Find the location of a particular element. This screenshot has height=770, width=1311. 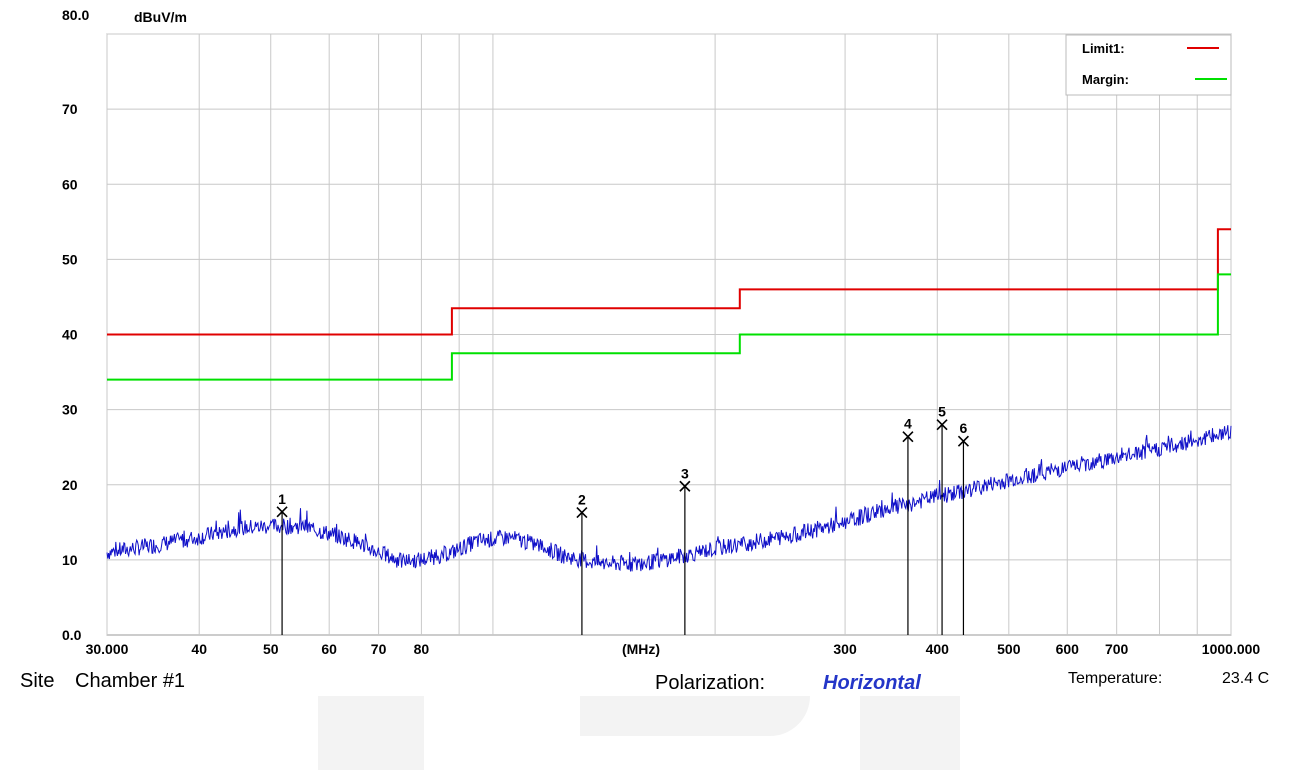

x-tick-label: 700 is located at coordinates (1117, 649).